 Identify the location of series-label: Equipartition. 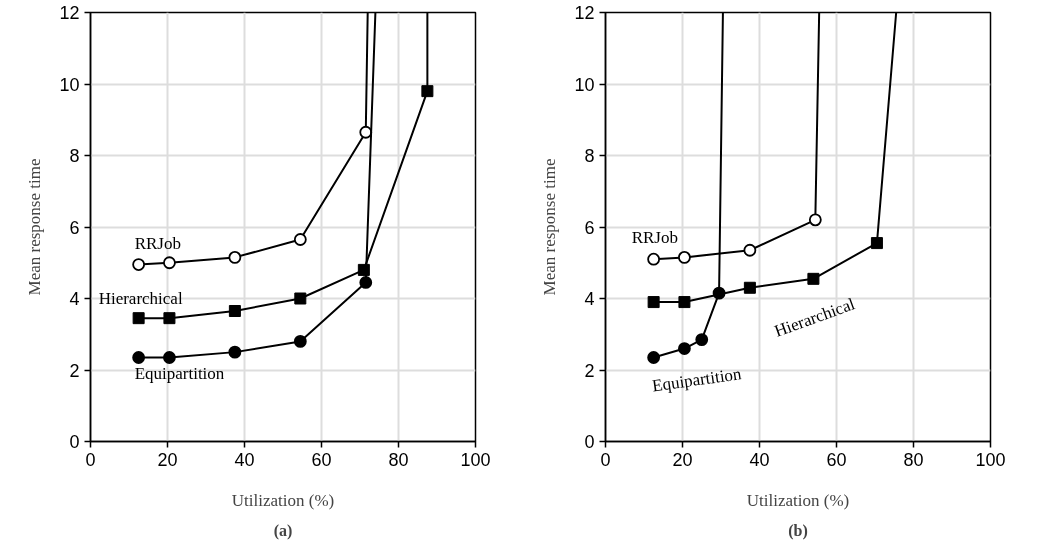
(179, 374).